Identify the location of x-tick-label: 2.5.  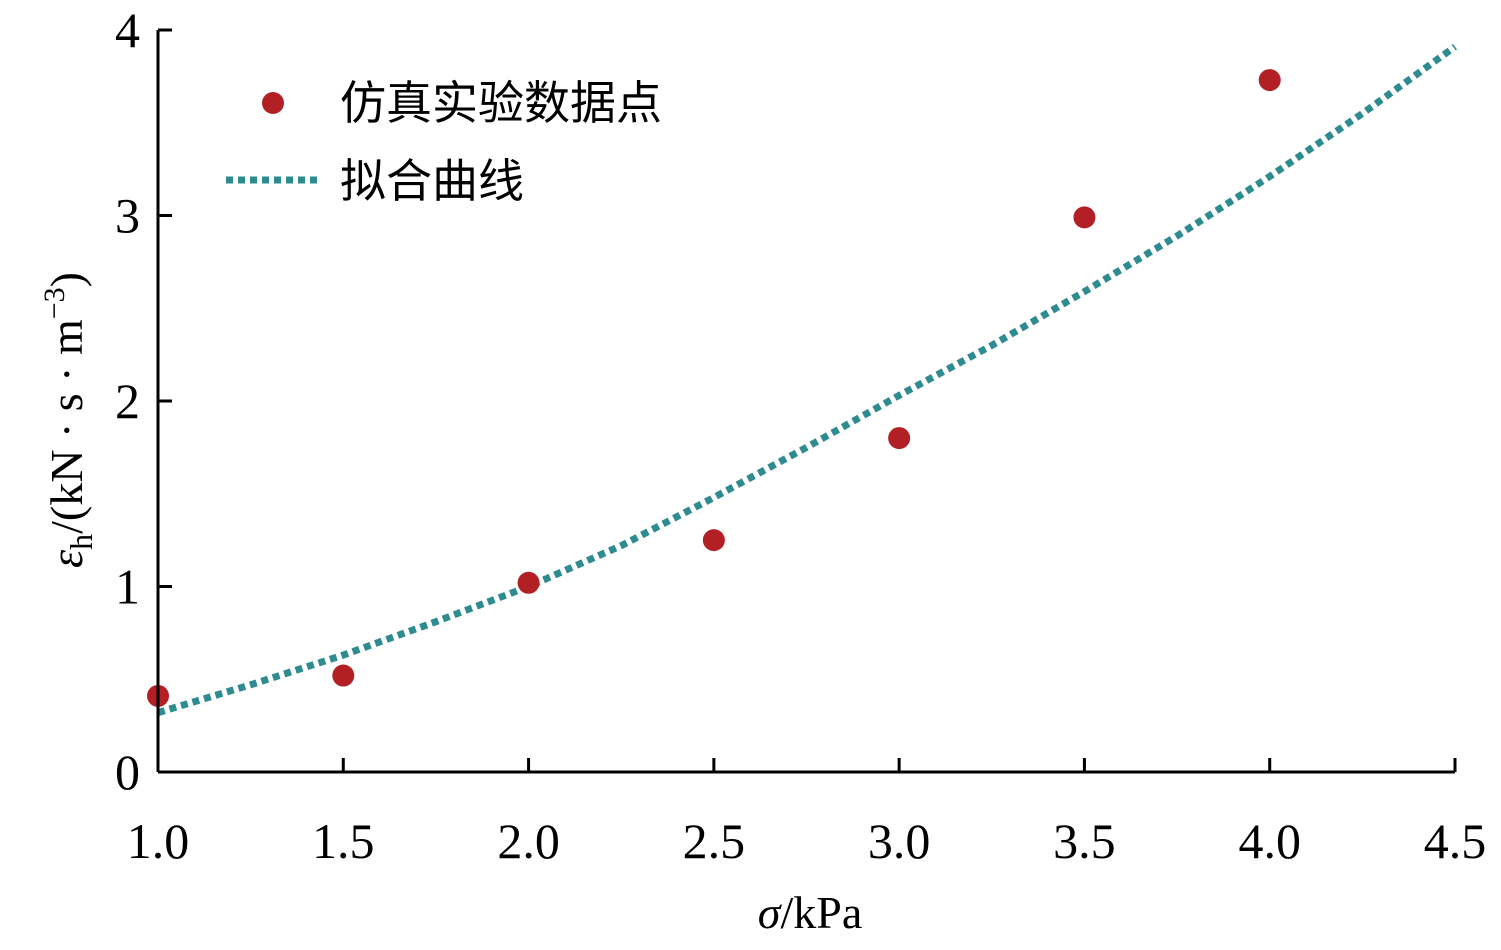
(714, 841).